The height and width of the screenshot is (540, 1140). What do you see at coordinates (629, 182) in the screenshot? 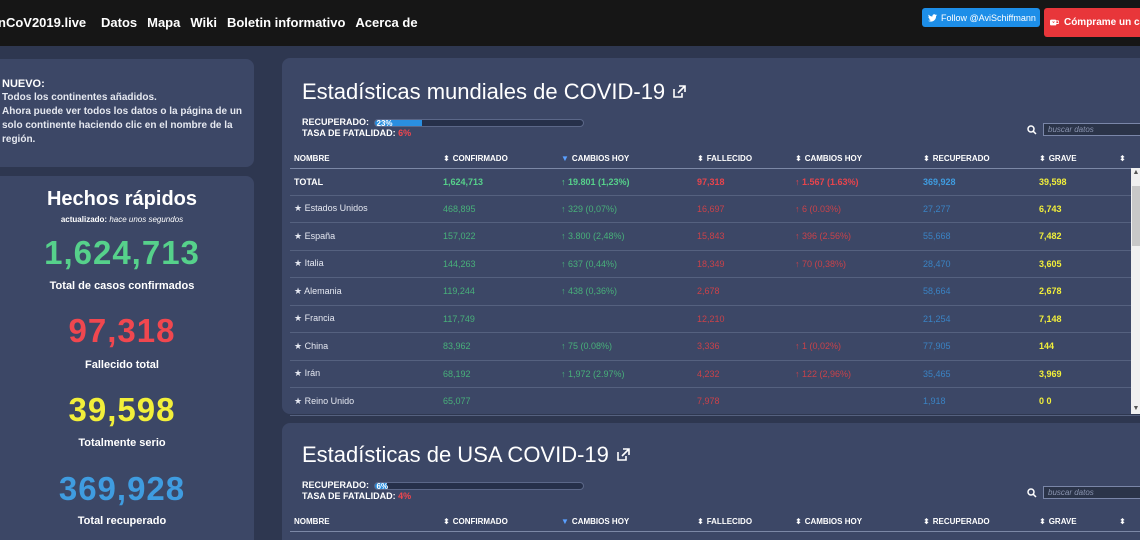
I see `total-change: ↑ 19.801 (1,23%)` at bounding box center [629, 182].